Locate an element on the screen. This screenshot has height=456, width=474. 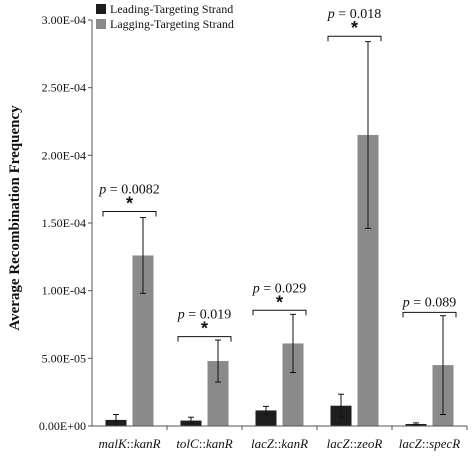
y-tick-label: 5.00E-05 is located at coordinates (64, 358).